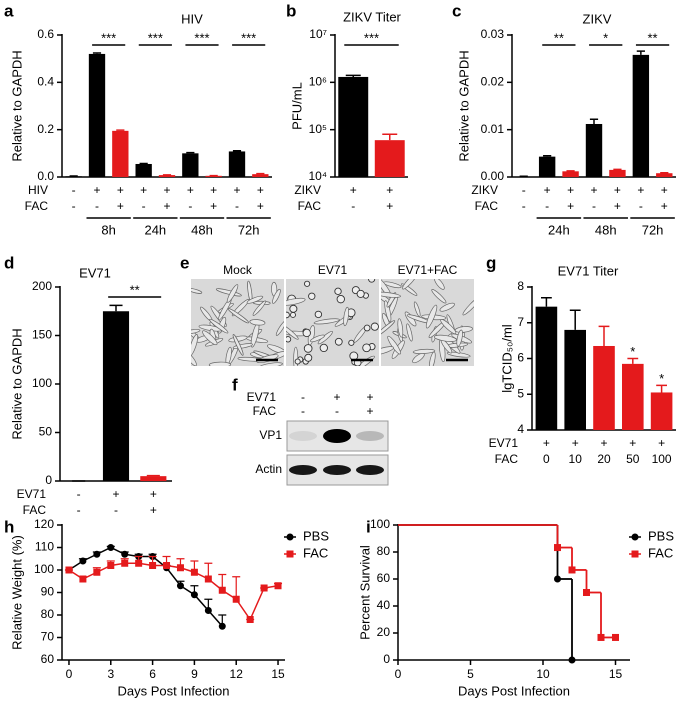 Image resolution: width=685 pixels, height=701 pixels. Describe the element at coordinates (318, 129) in the screenshot. I see `y-tick-label: 10⁵` at that location.